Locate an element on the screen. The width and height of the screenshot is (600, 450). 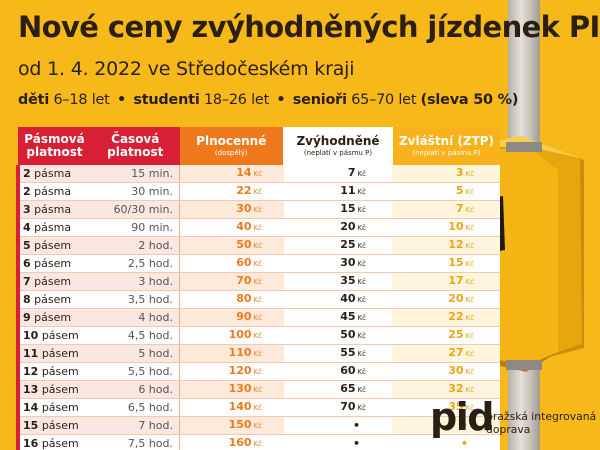
discounted-price-value: 15 is located at coordinates (348, 208).